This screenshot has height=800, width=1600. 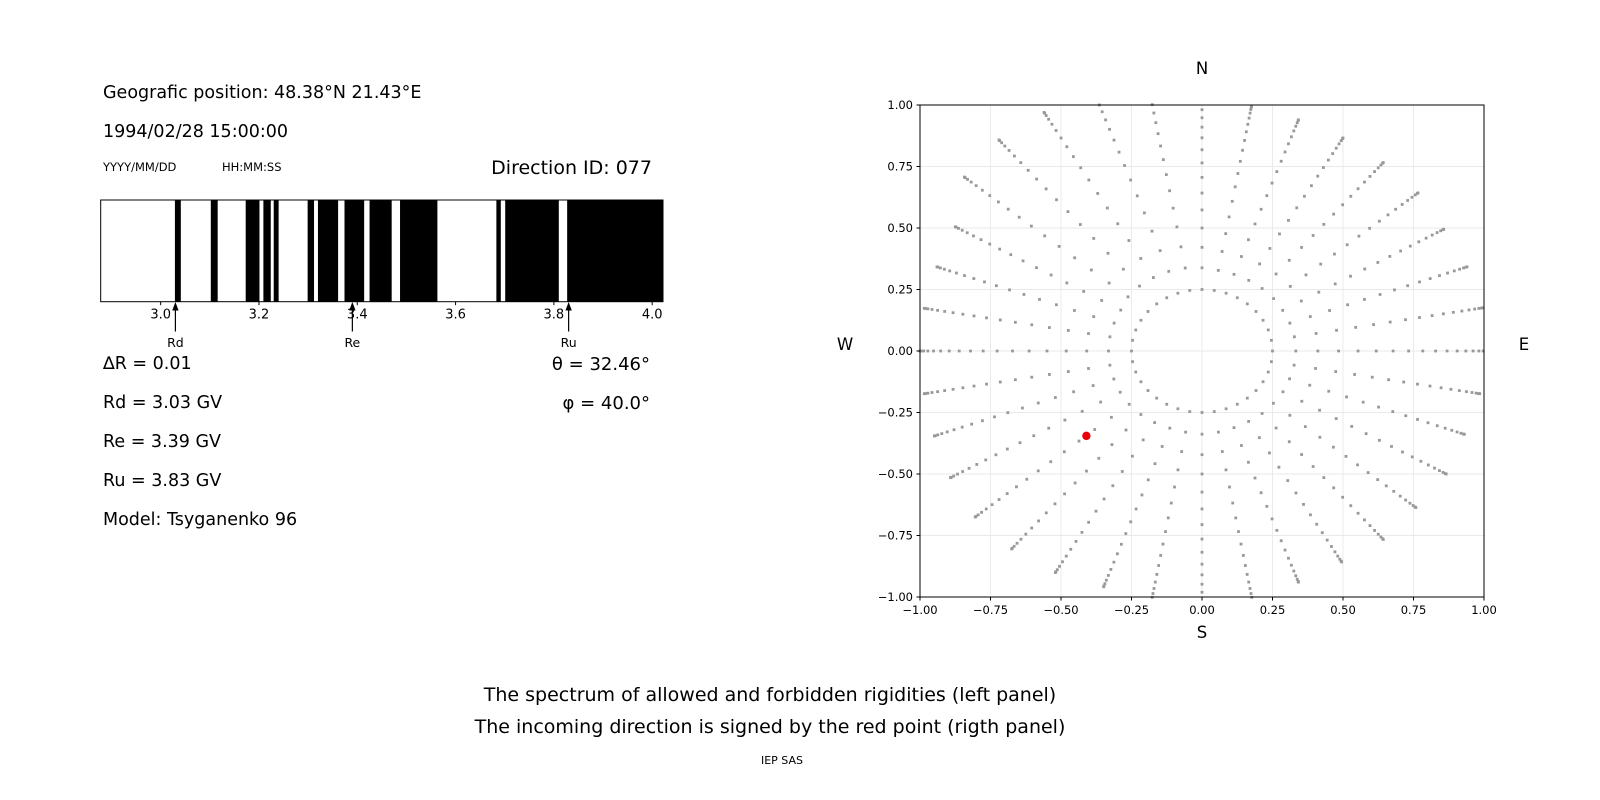 What do you see at coordinates (571, 168) in the screenshot?
I see `direction-id-label: Direction ID: 077` at bounding box center [571, 168].